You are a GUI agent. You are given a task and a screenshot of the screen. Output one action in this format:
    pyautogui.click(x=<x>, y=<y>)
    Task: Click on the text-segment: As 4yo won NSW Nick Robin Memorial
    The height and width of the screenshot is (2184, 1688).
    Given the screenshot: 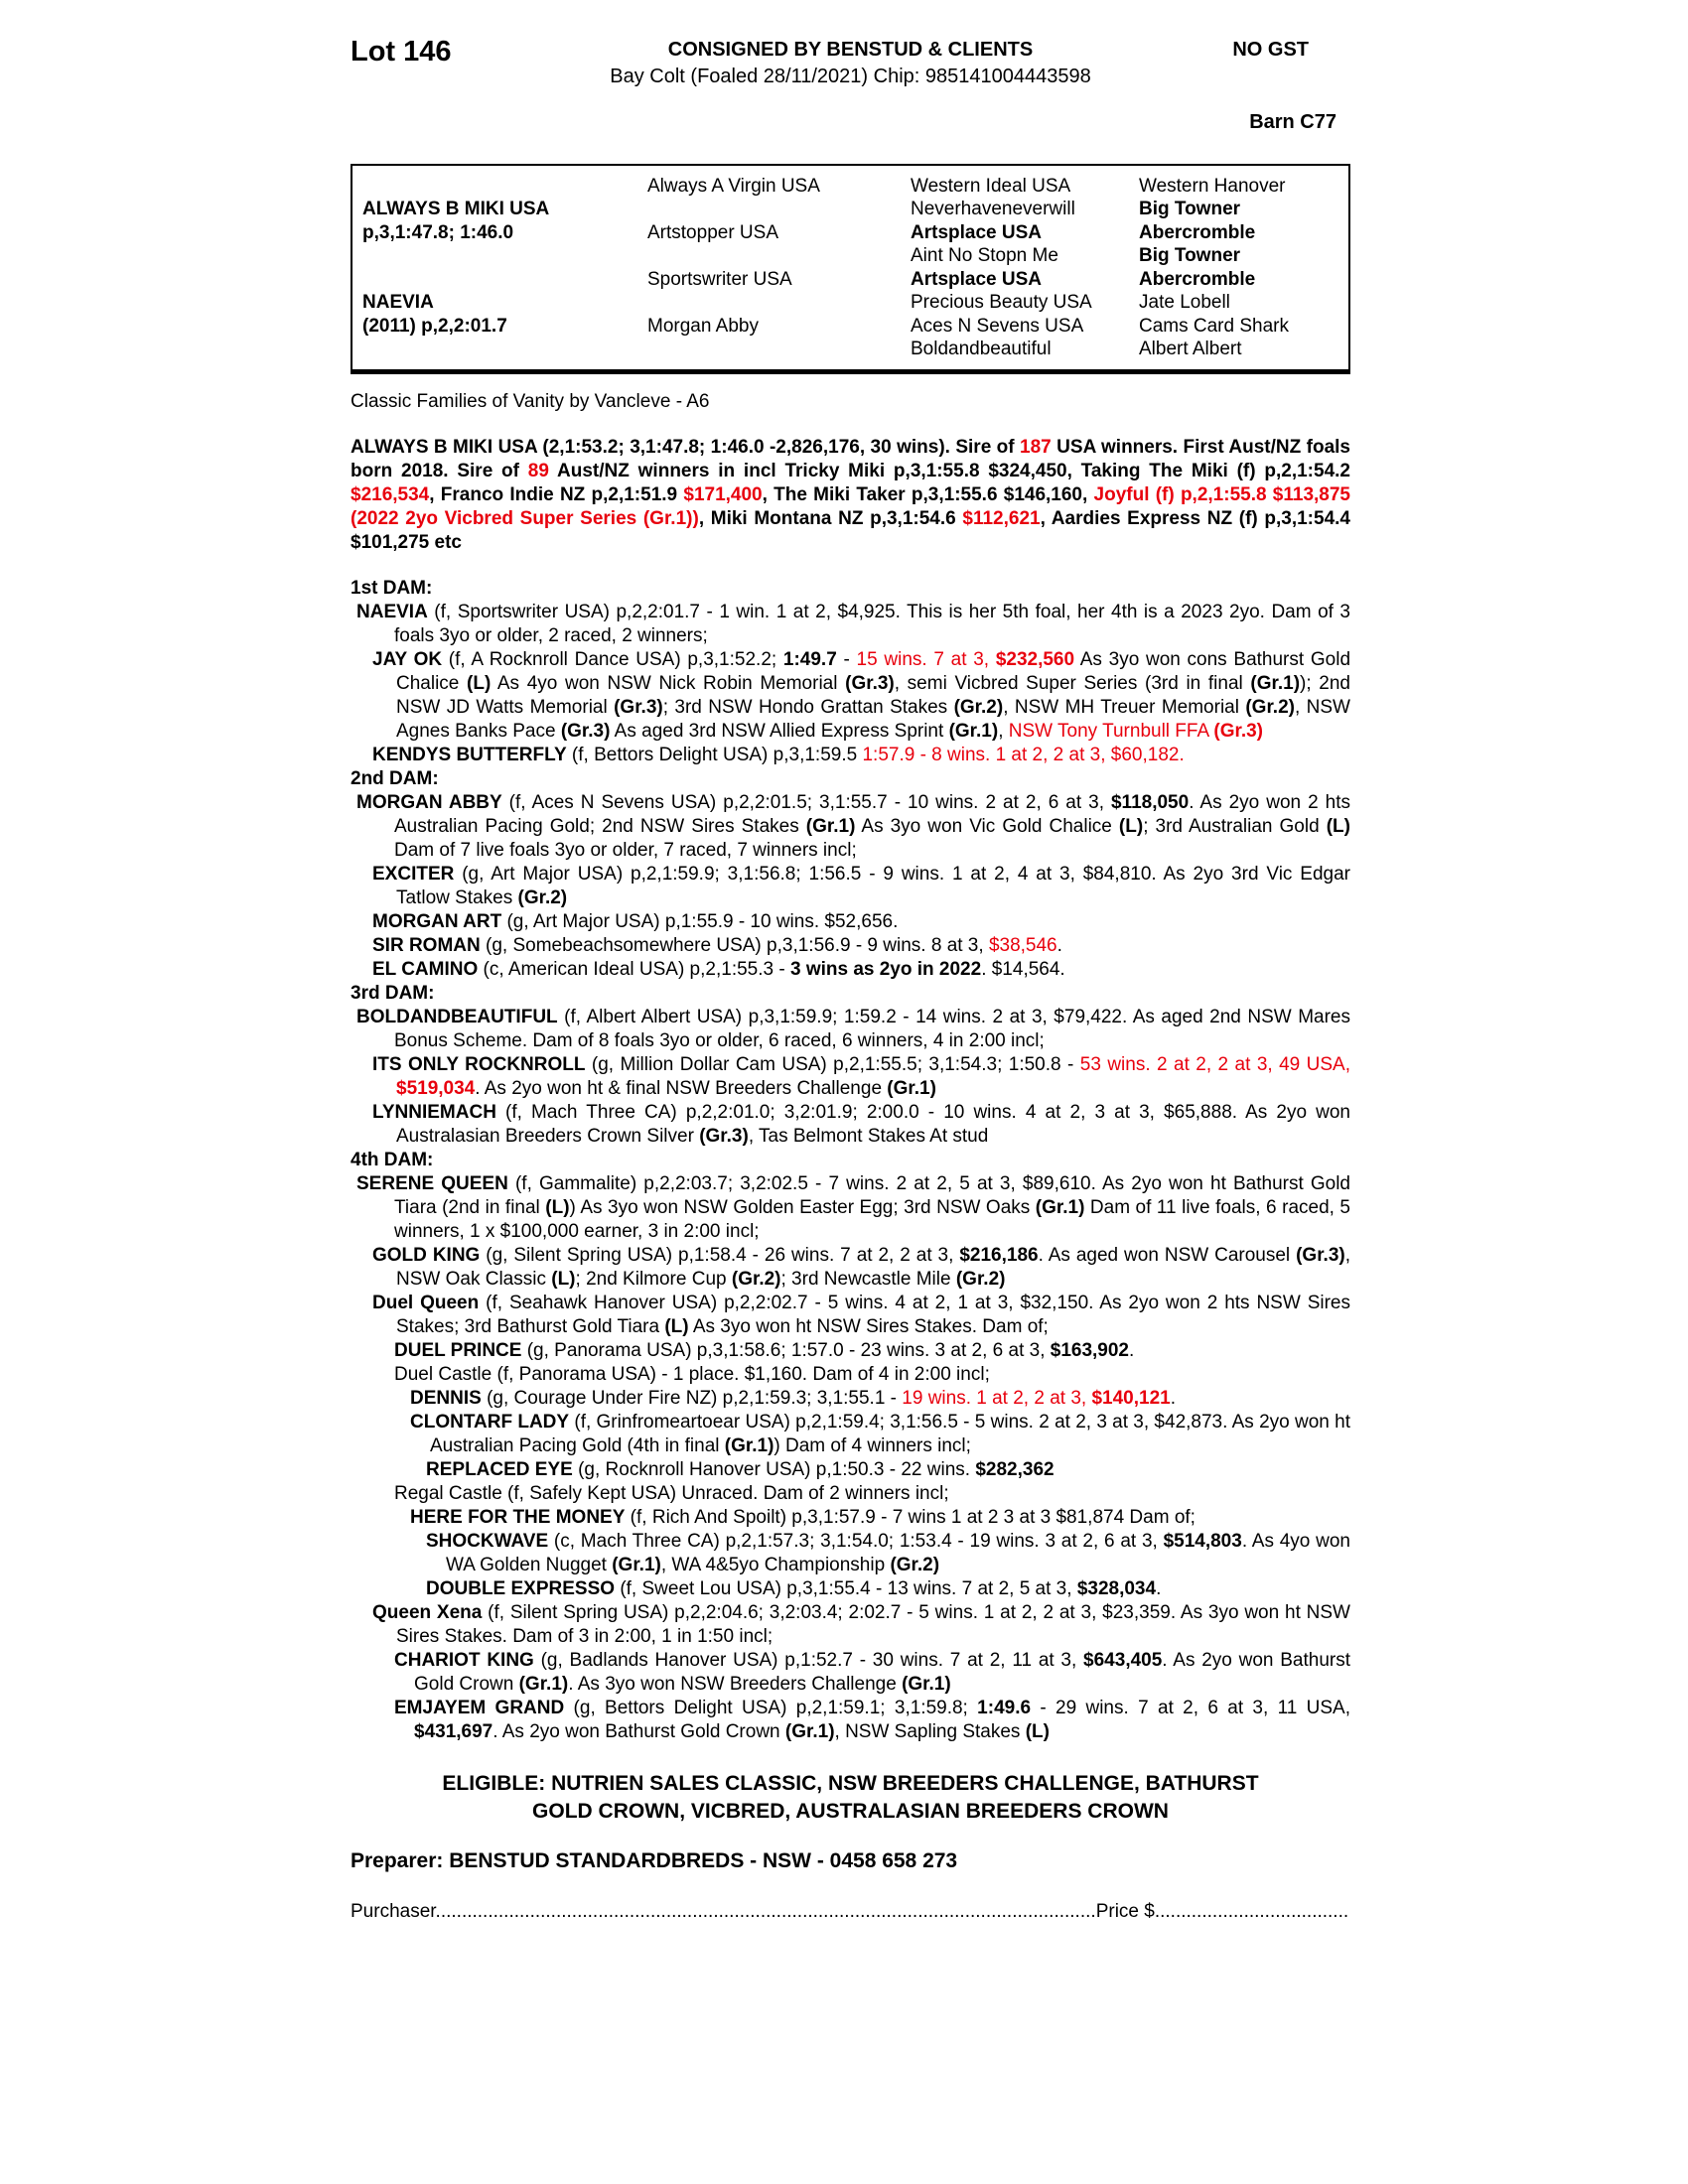 What is the action you would take?
    pyautogui.click(x=668, y=683)
    